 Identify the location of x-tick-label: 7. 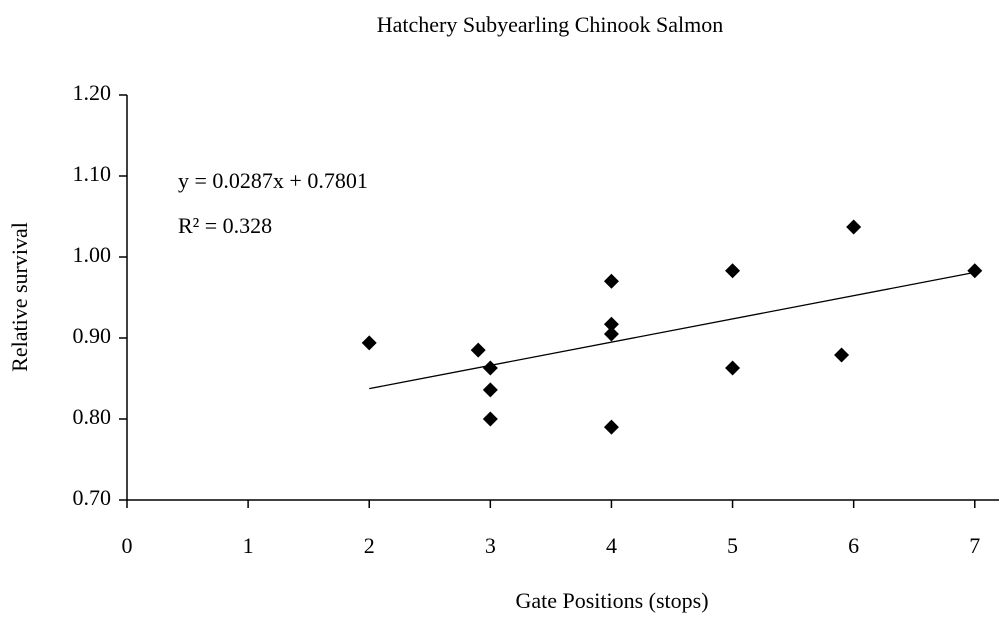
(974, 545).